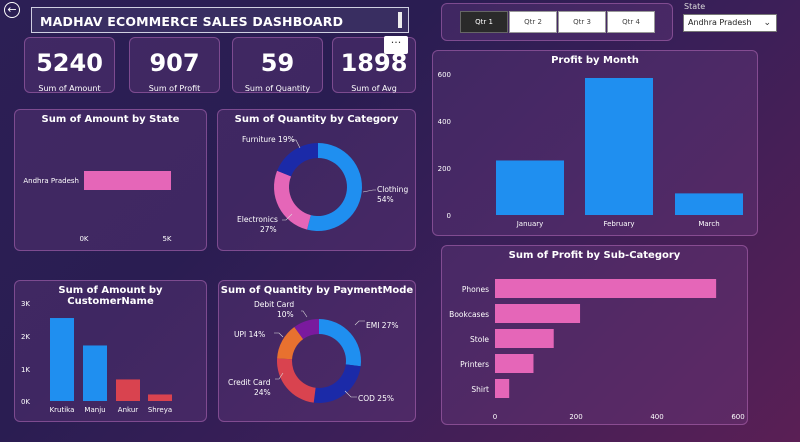 This screenshot has height=442, width=800. I want to click on text-cursor-bar, so click(400, 20).